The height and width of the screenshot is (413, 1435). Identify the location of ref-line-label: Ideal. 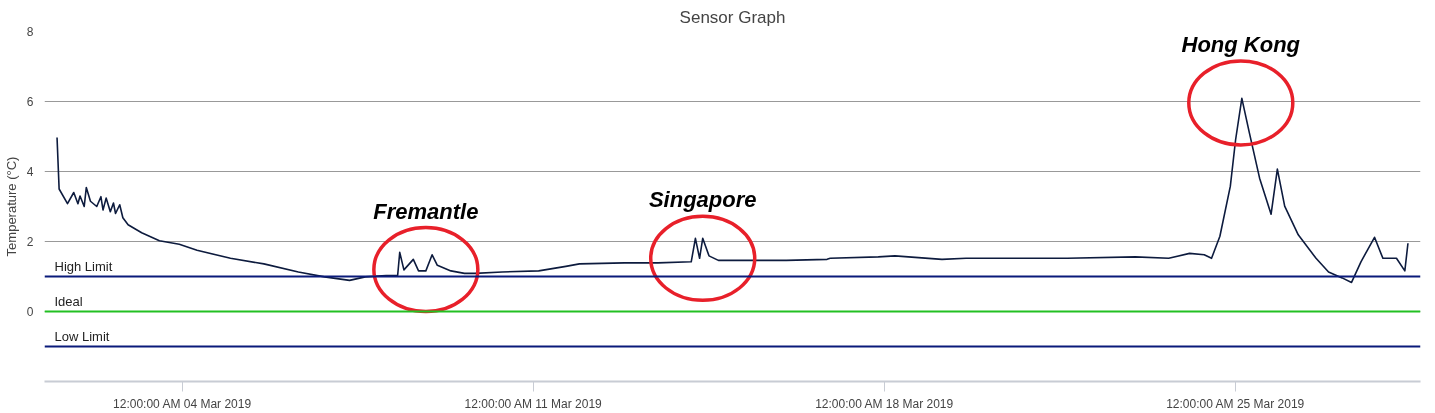
(68, 301).